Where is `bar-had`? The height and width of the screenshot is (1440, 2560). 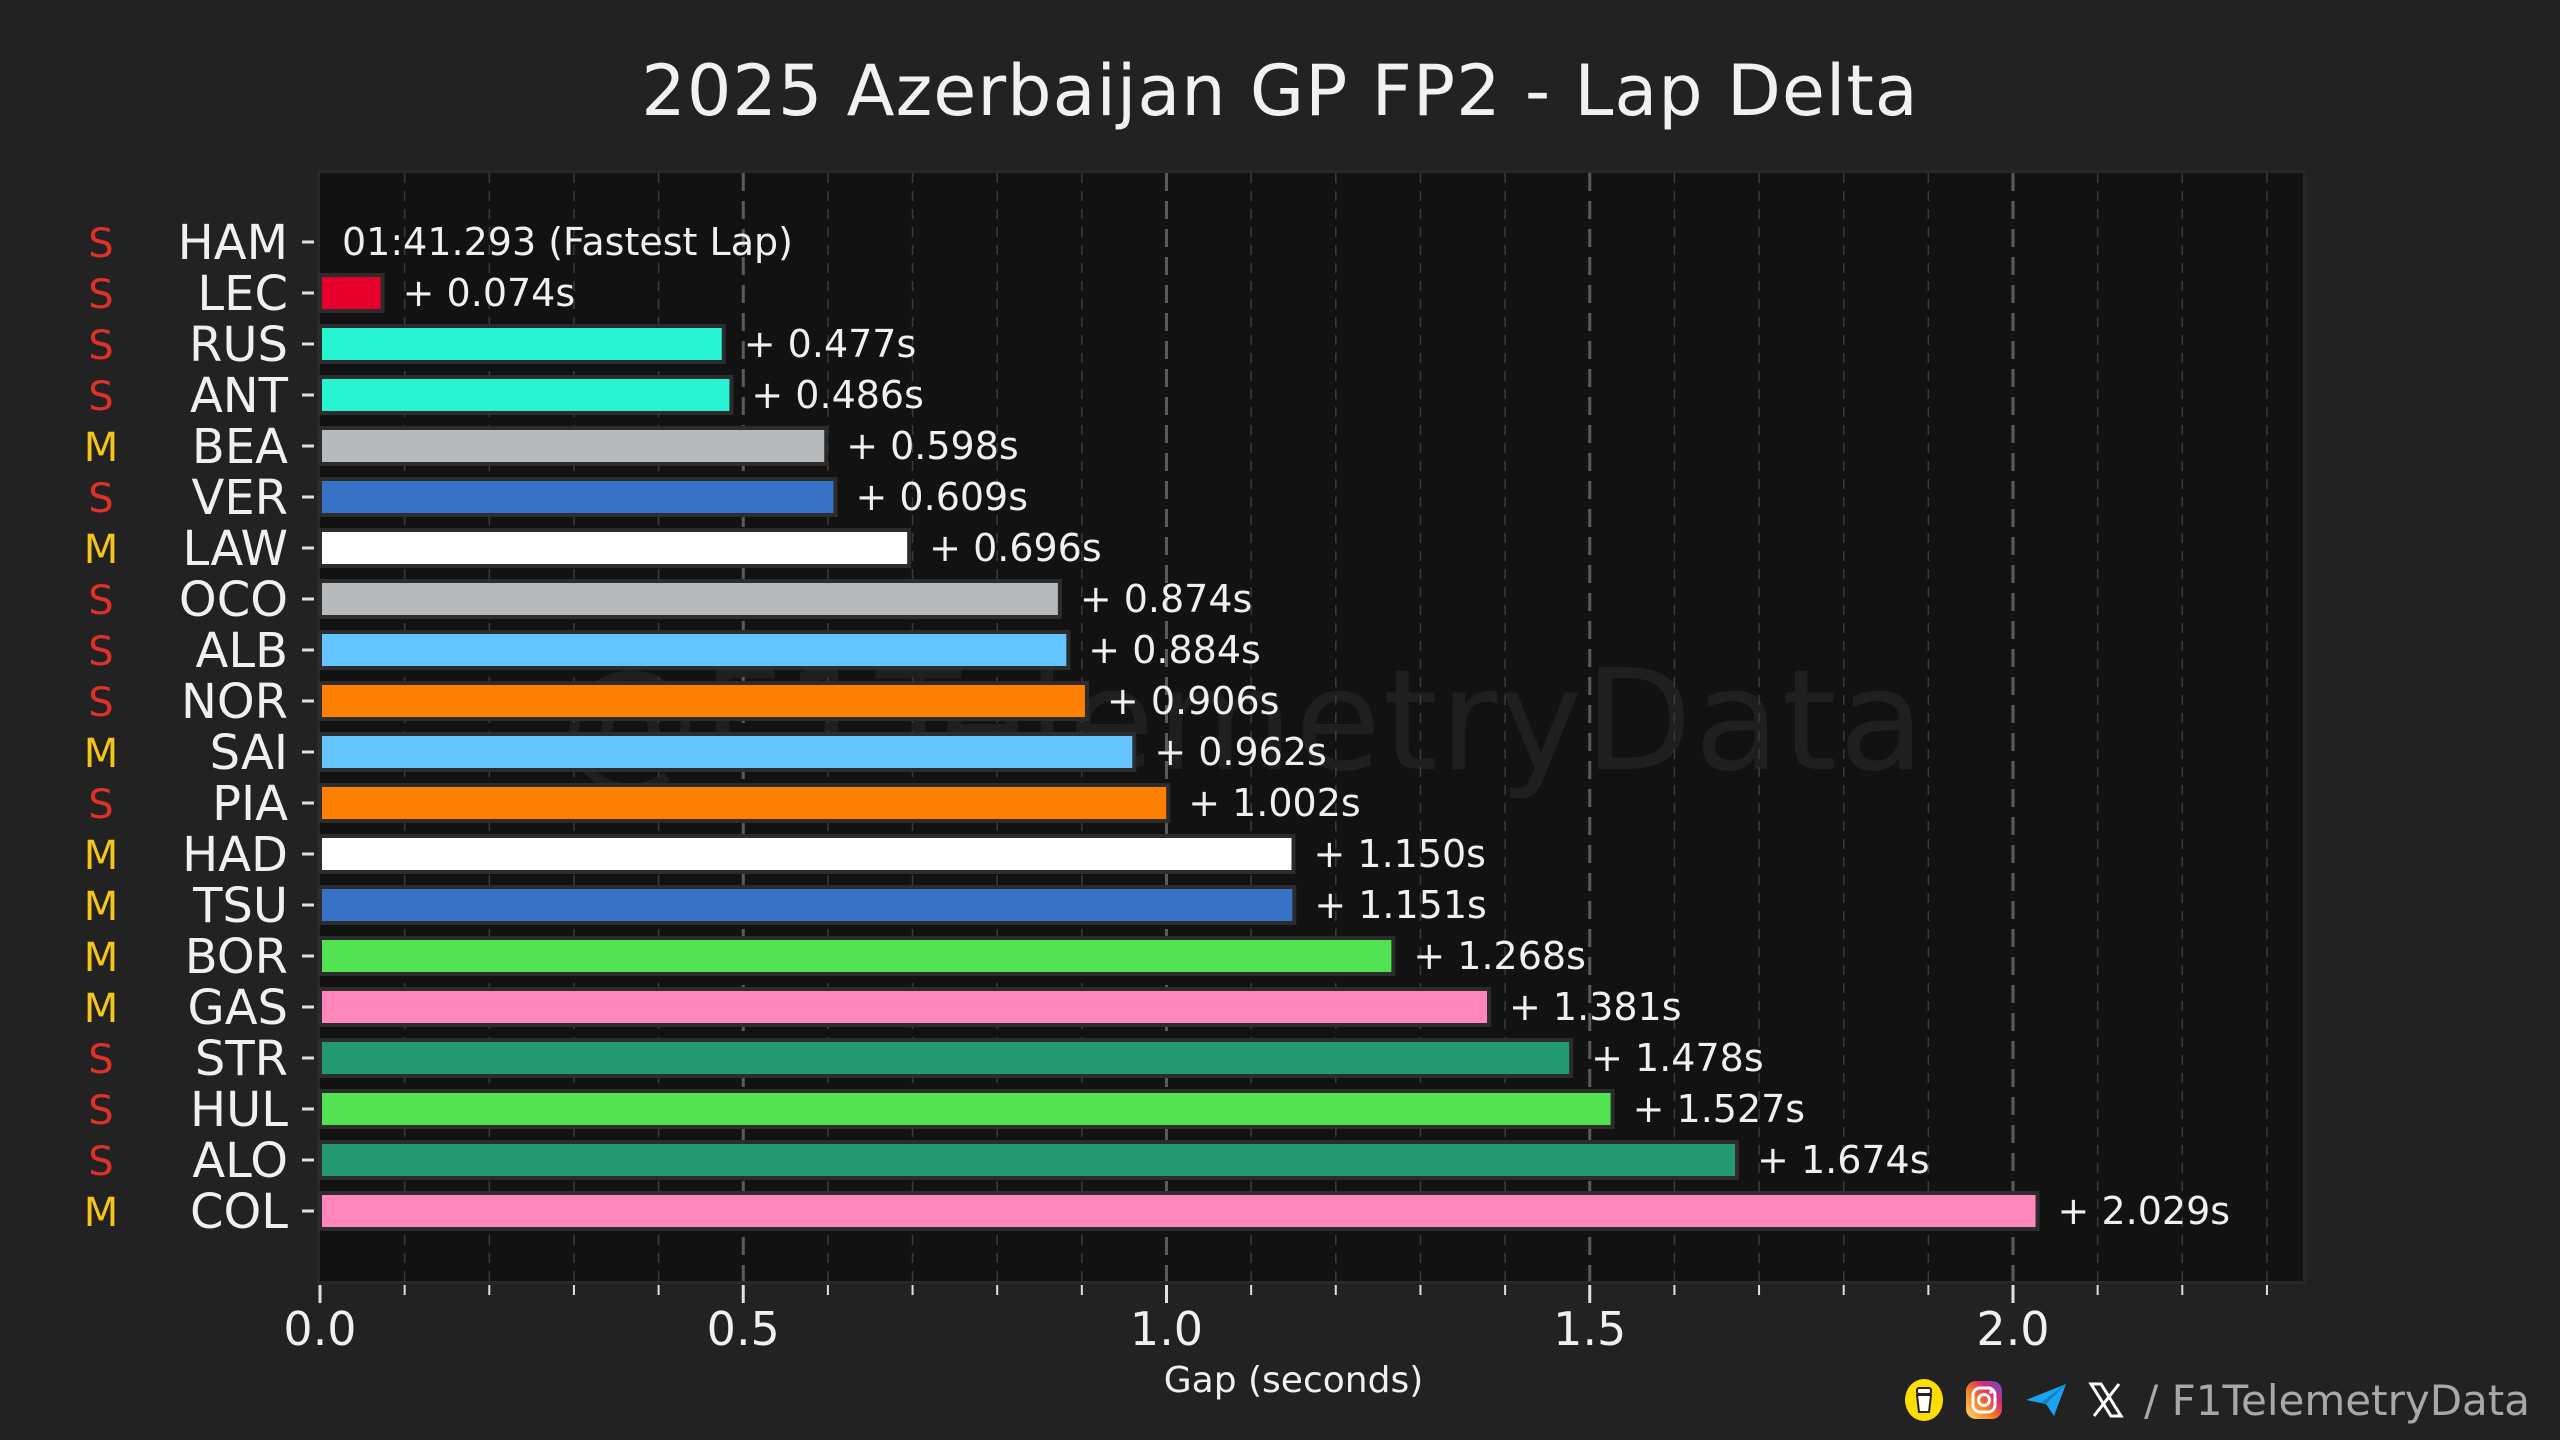
bar-had is located at coordinates (807, 854).